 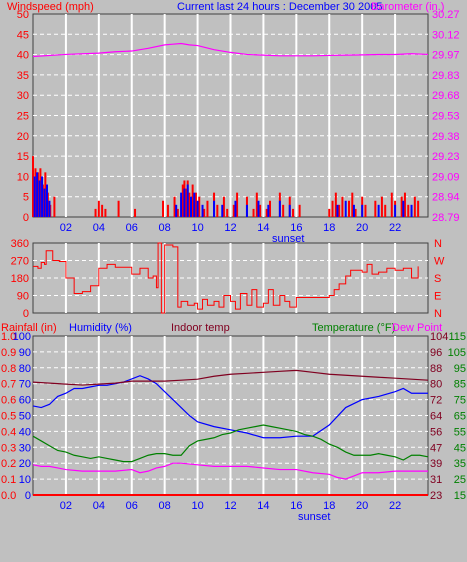 I want to click on wind-y-tick: 10, so click(x=23, y=177).